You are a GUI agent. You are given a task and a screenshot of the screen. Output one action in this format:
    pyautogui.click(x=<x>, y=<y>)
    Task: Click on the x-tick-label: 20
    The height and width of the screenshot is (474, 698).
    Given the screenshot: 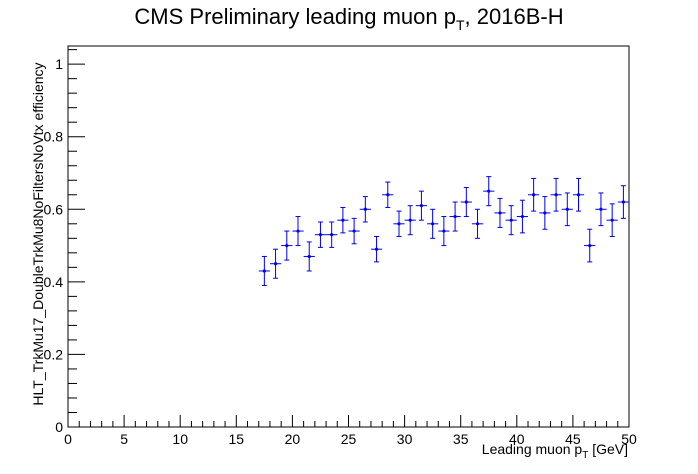 What is the action you would take?
    pyautogui.click(x=293, y=439)
    